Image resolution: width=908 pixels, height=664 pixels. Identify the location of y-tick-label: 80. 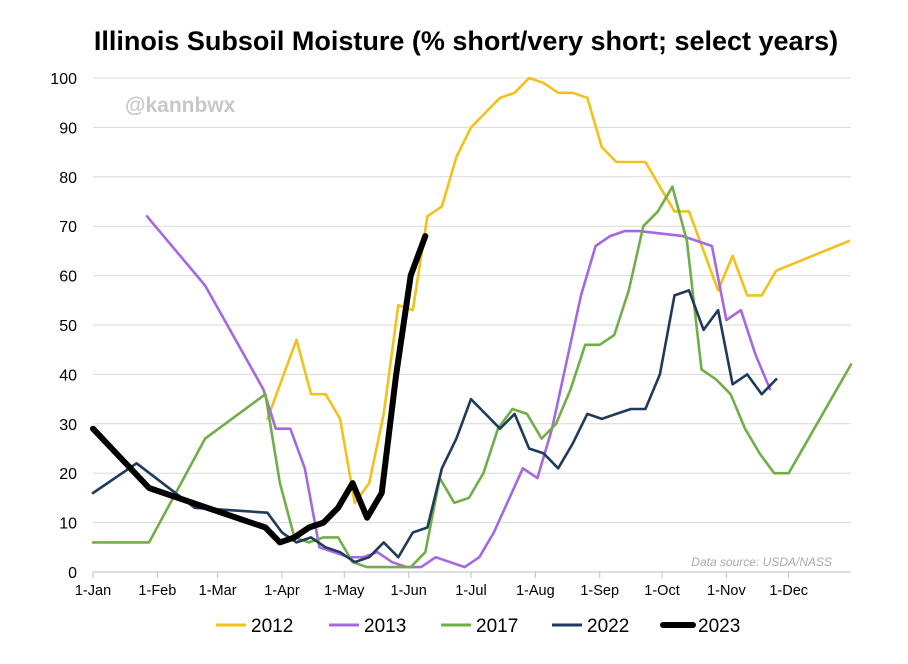
(68, 178).